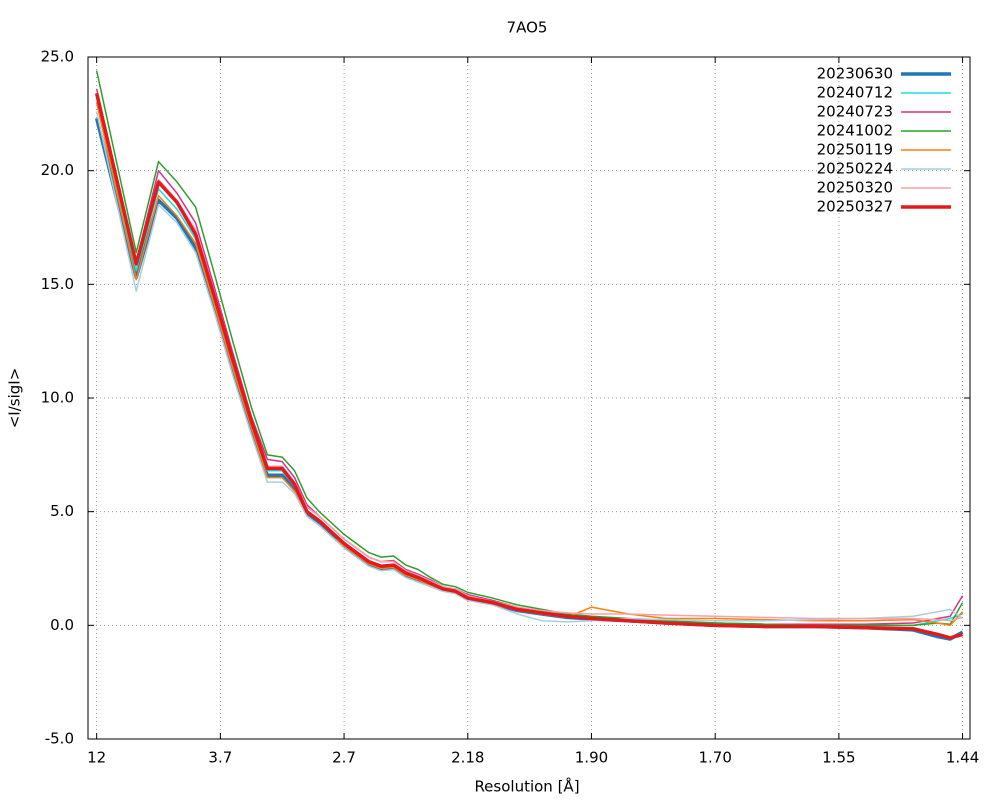 This screenshot has width=1000, height=800. I want to click on y-tick-label: 15.0, so click(57, 284).